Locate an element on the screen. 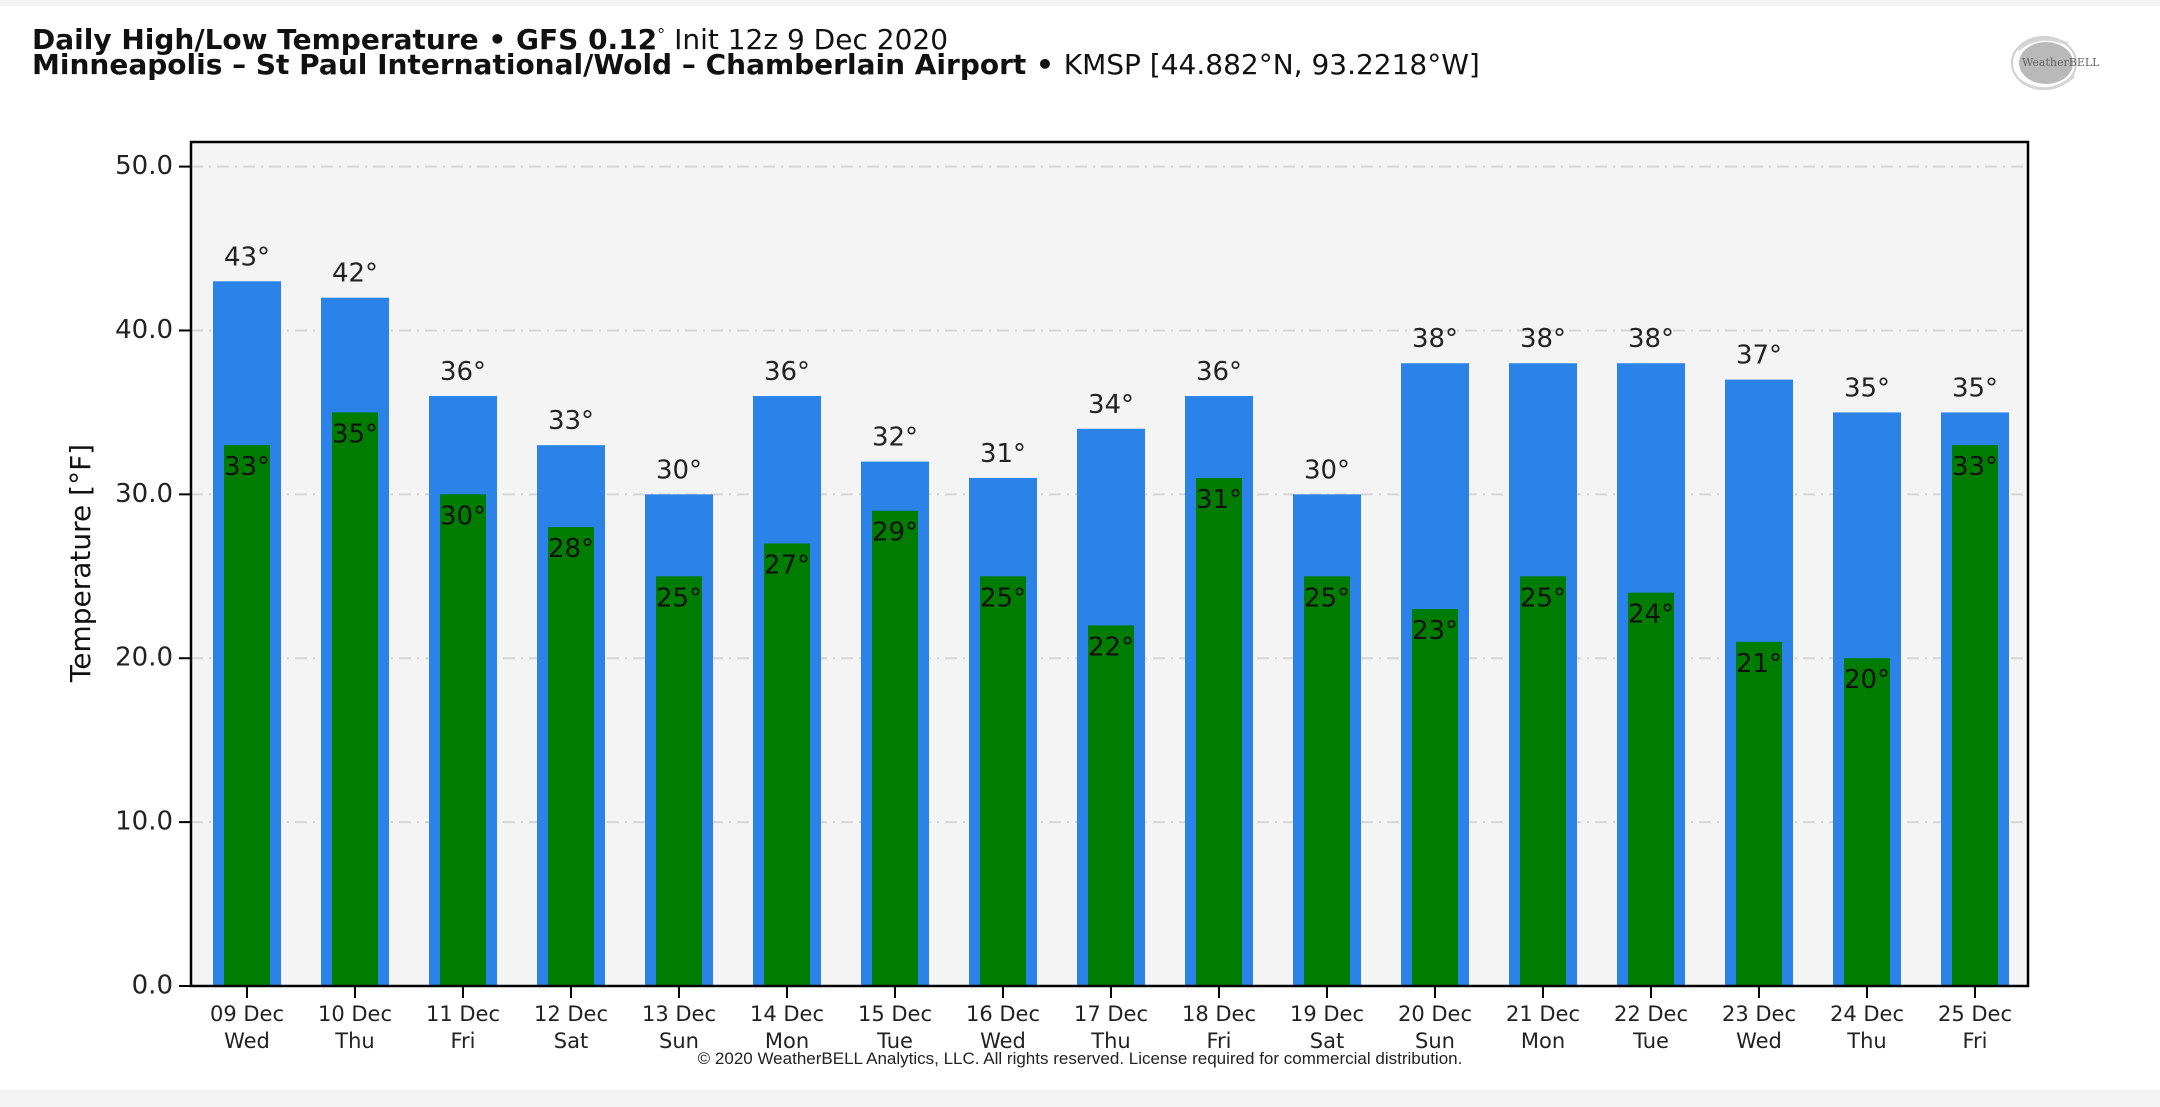 Image resolution: width=2160 pixels, height=1107 pixels. y-axis: 0.0 10.0 20.0 30.0 40.0 50.0 is located at coordinates (153, 576).